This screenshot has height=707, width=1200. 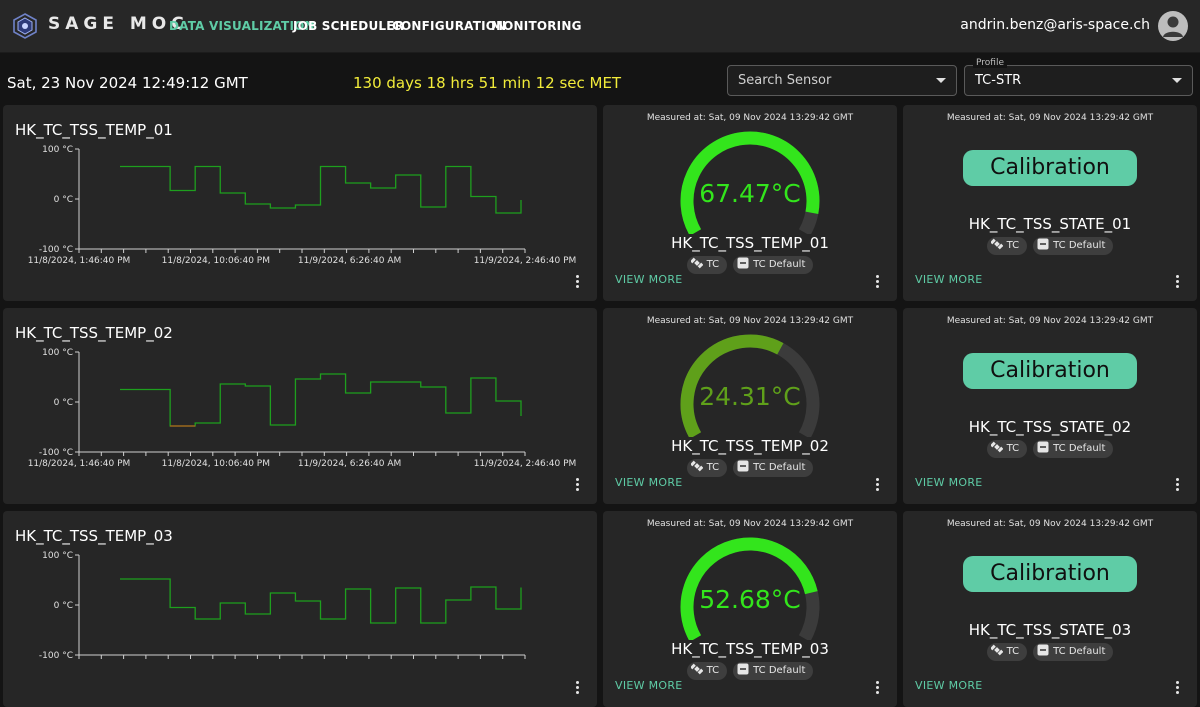 What do you see at coordinates (1050, 427) in the screenshot?
I see `state-name: HK_TC_TSS_STATE_02` at bounding box center [1050, 427].